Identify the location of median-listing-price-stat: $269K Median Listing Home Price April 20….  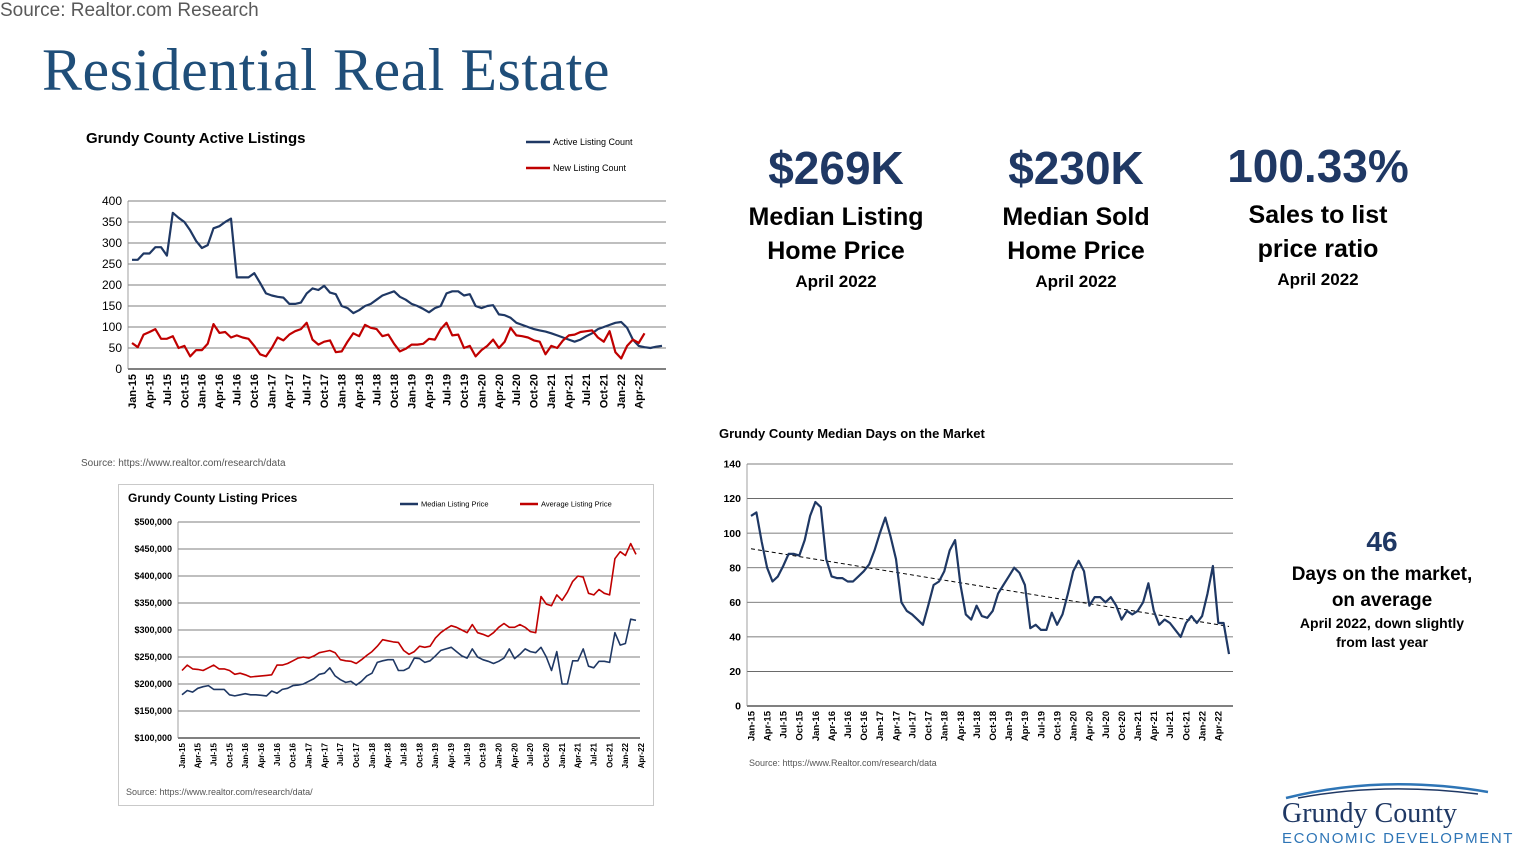
(836, 218).